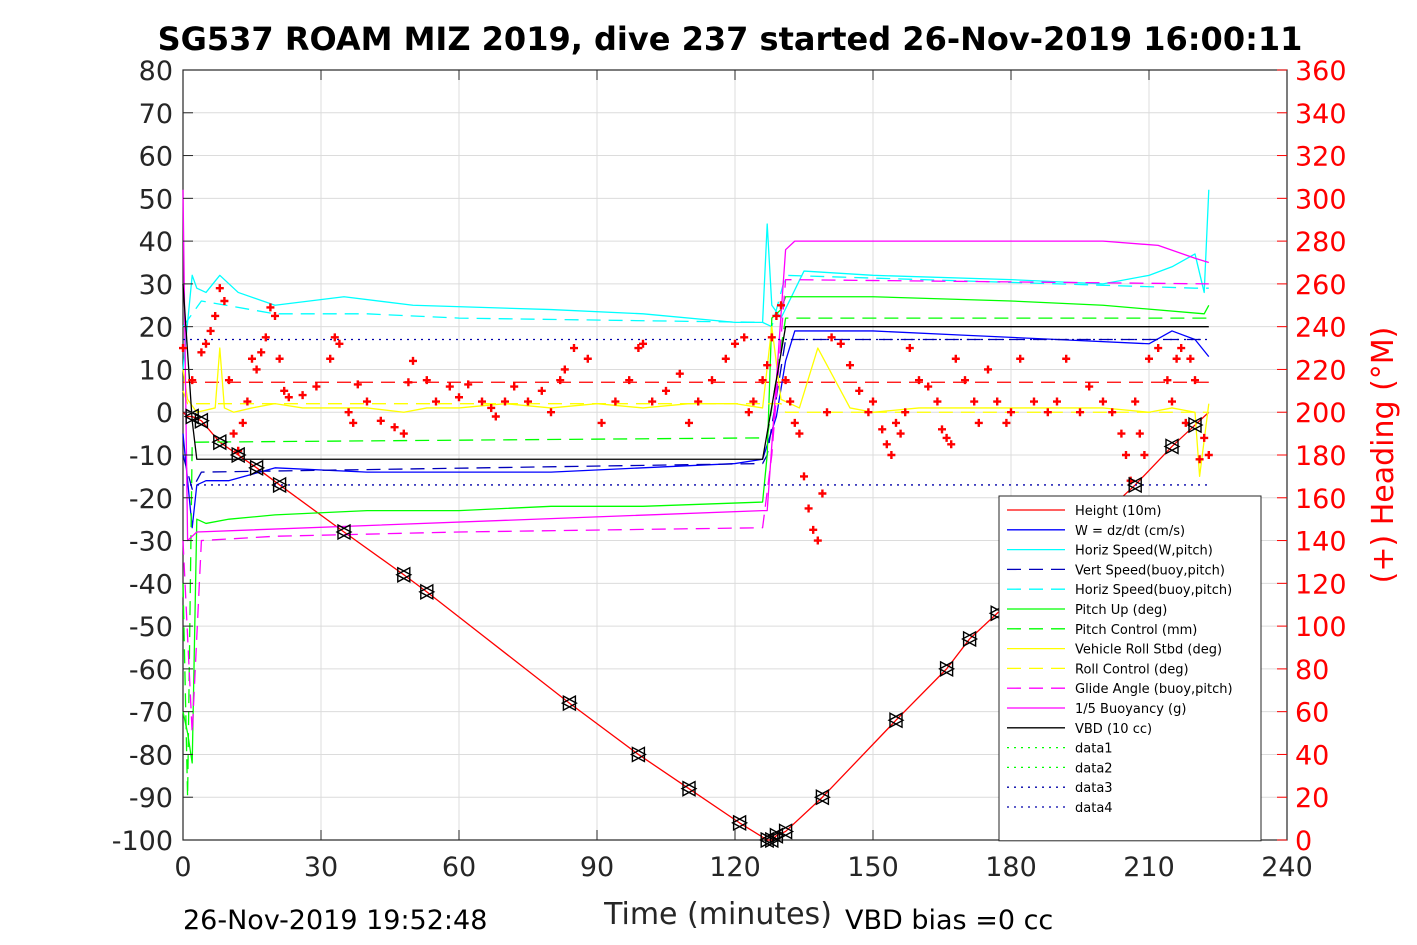 The height and width of the screenshot is (945, 1417). Describe the element at coordinates (156, 157) in the screenshot. I see `y-tick-label: 60` at that location.